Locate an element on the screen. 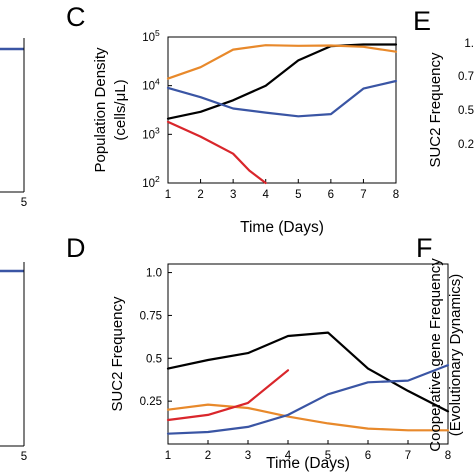 The width and height of the screenshot is (474, 474). left-top-panel-tick-label: 5 is located at coordinates (24, 203).